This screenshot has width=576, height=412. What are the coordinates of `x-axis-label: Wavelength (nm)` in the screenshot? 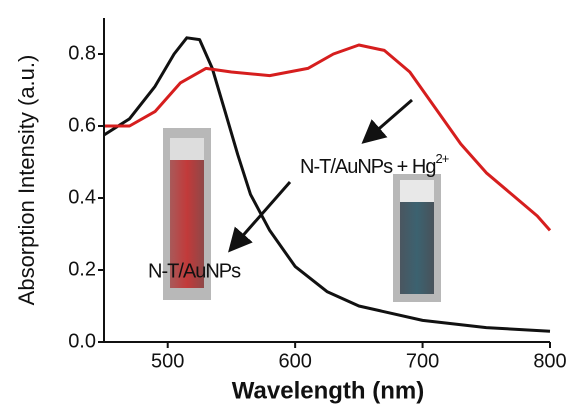 It's located at (328, 390).